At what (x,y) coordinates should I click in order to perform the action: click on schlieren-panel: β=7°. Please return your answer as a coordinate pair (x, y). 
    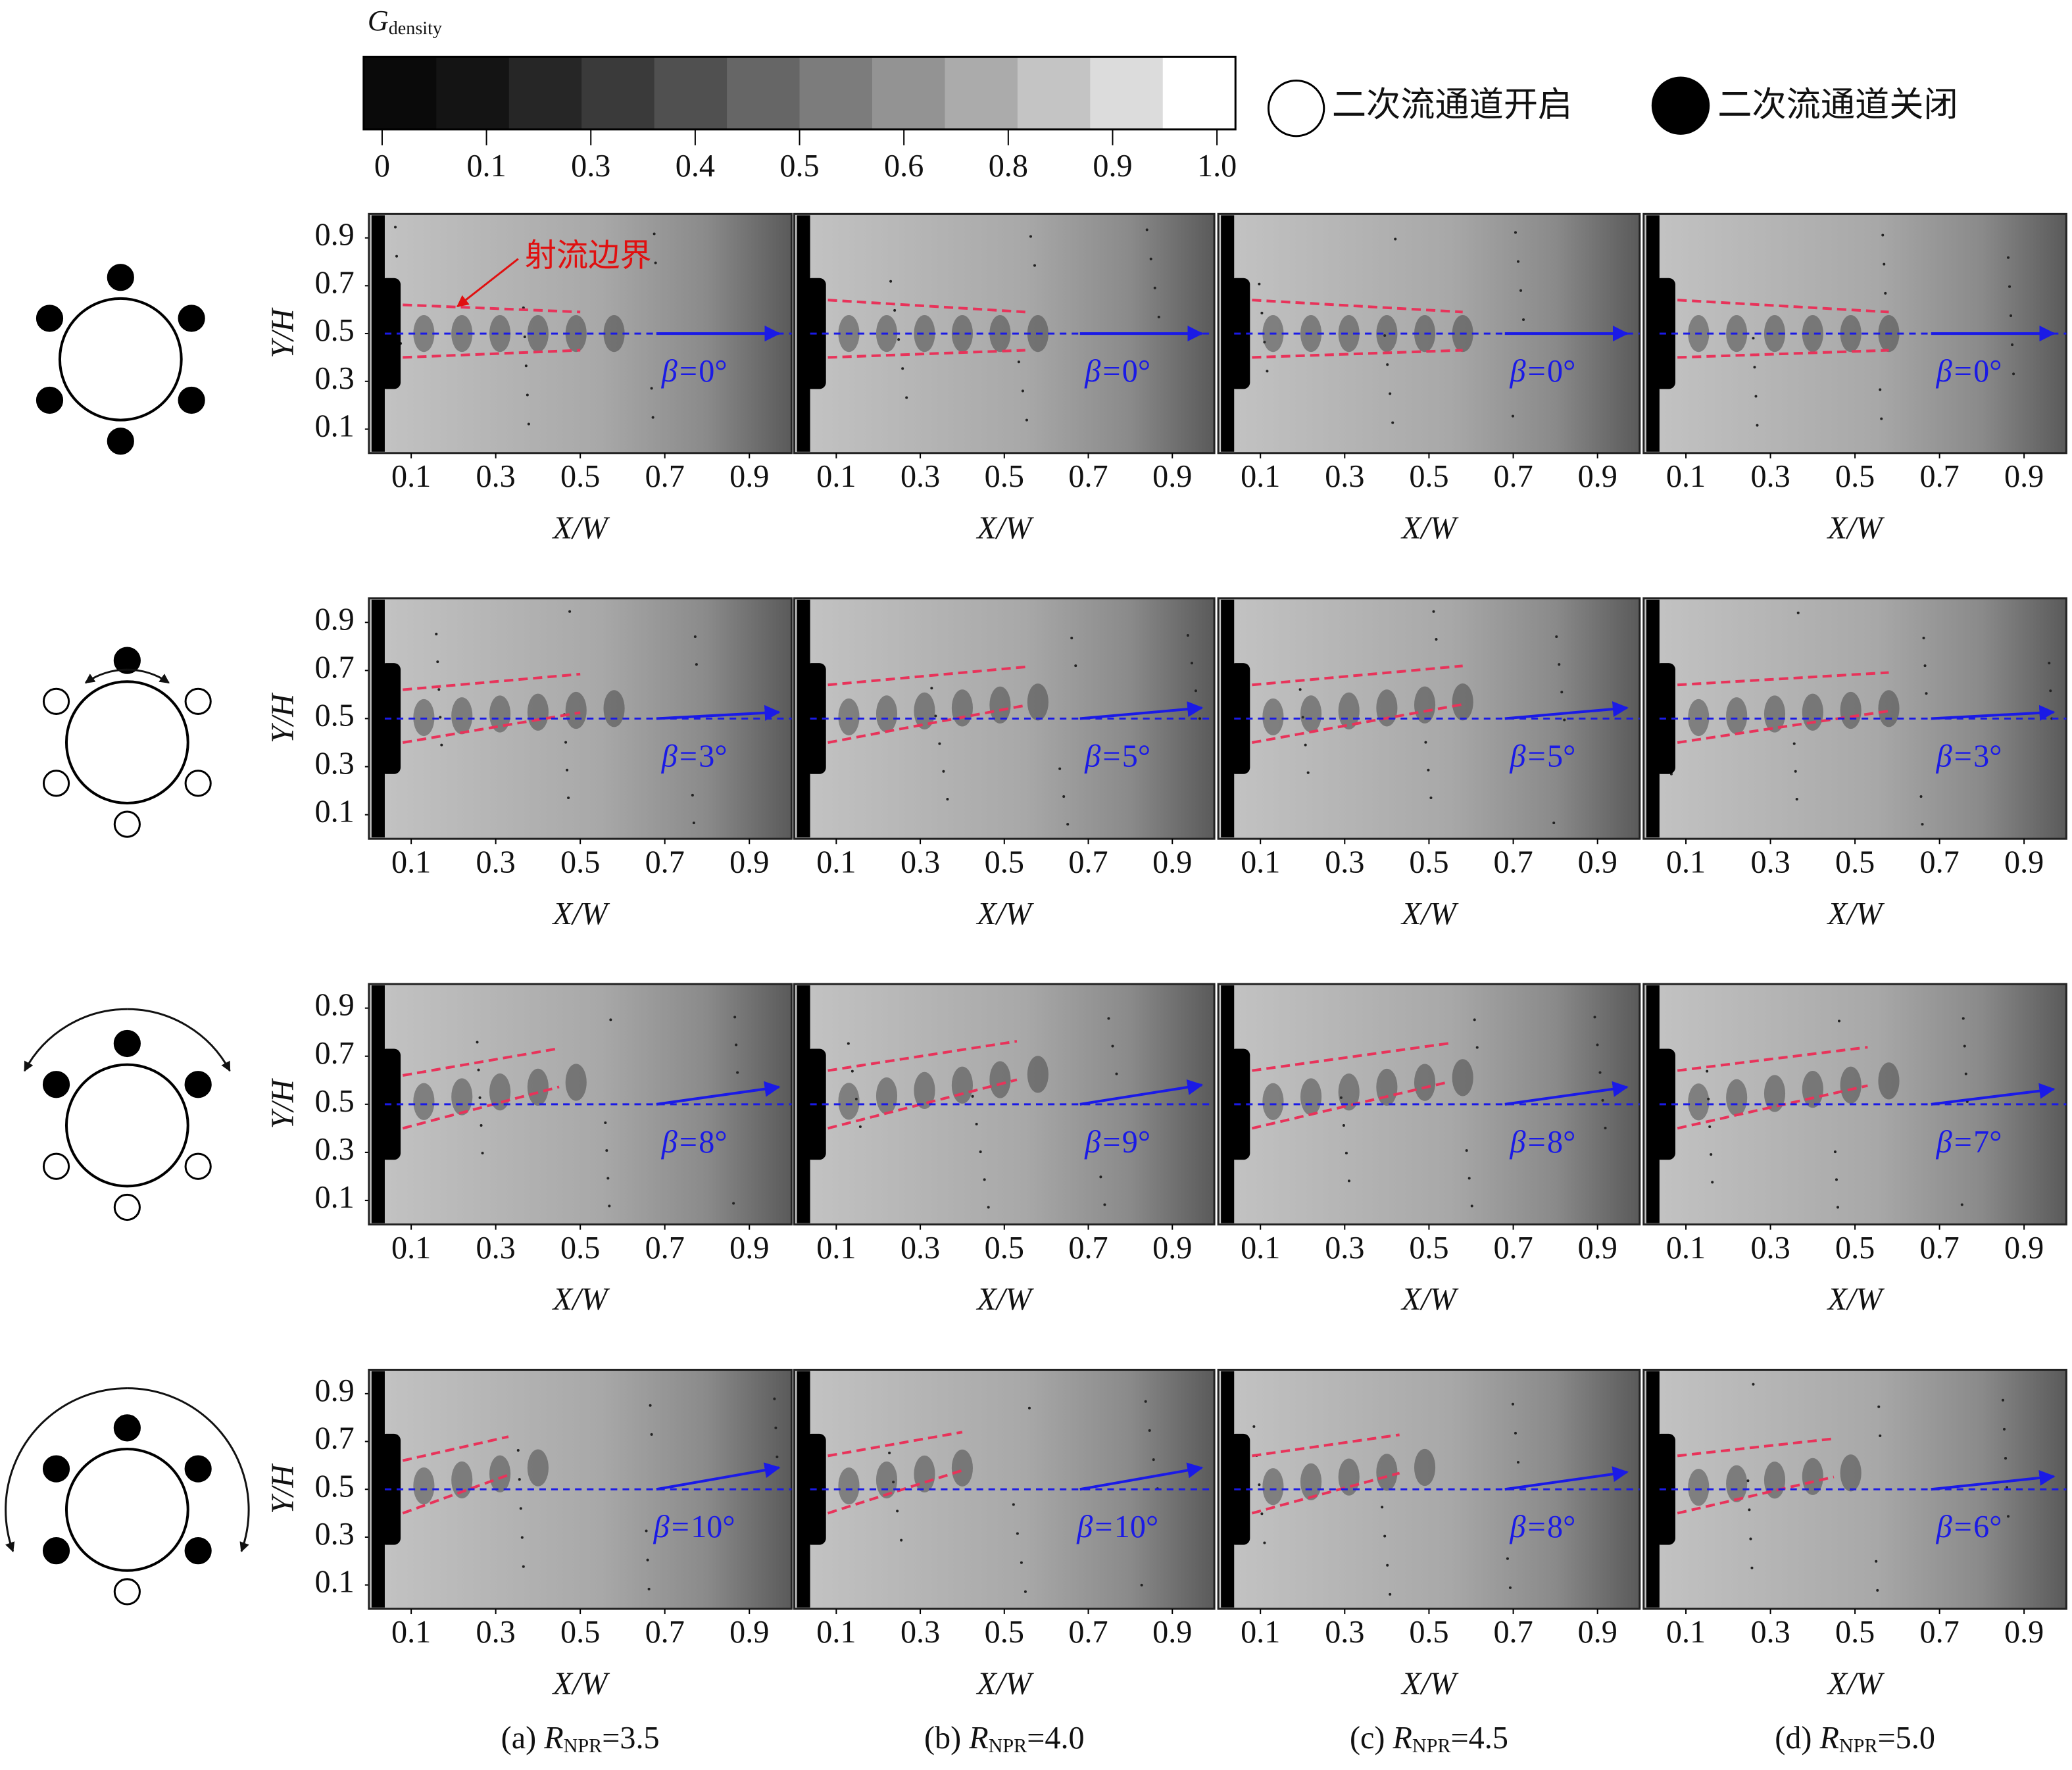
    Looking at the image, I should click on (1854, 1104).